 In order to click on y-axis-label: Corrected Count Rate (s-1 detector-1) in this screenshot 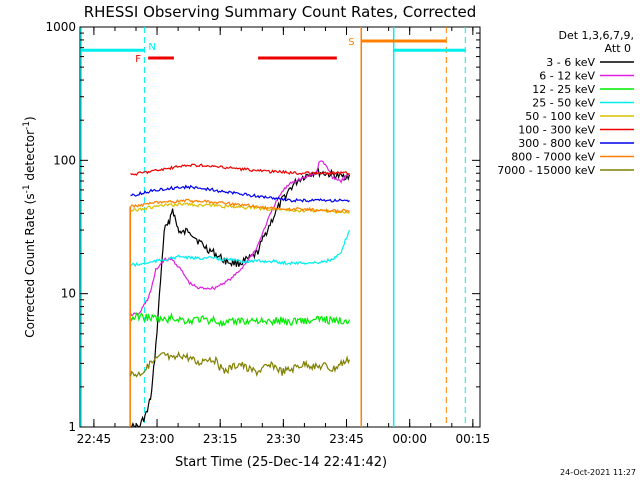, I will do `click(29, 226)`.